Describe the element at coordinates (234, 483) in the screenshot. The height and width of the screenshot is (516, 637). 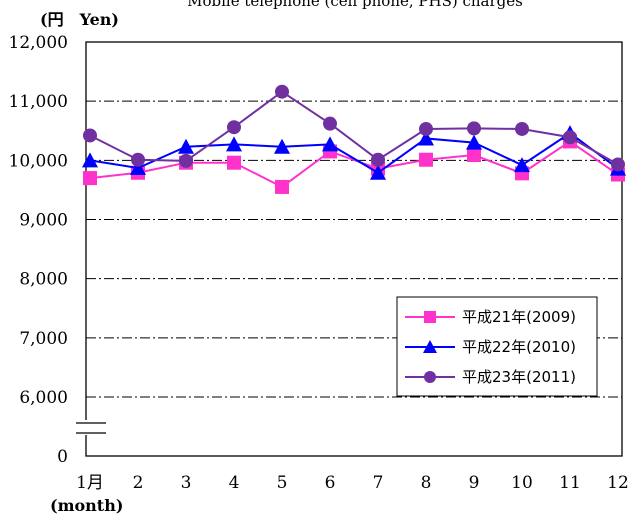
I see `x-tick-label: 4` at that location.